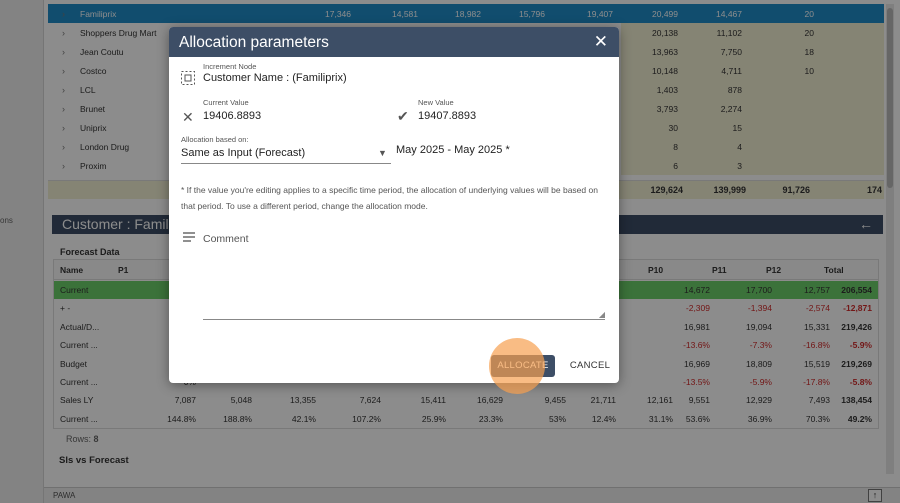 This screenshot has width=900, height=503. I want to click on scrollbar, so click(890, 239).